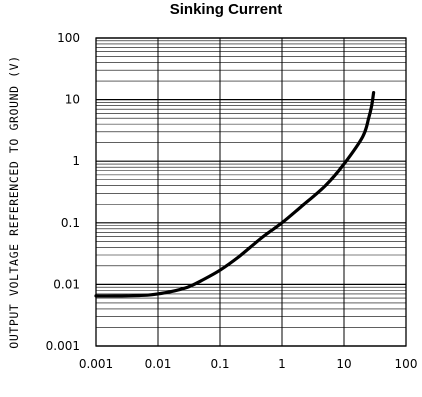 Image resolution: width=422 pixels, height=397 pixels. Describe the element at coordinates (343, 364) in the screenshot. I see `x-tick-label: 10` at that location.